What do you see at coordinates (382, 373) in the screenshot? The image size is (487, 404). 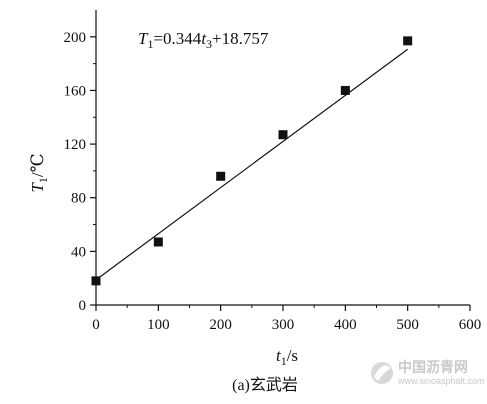 I see `watermark-swoosh-icon` at bounding box center [382, 373].